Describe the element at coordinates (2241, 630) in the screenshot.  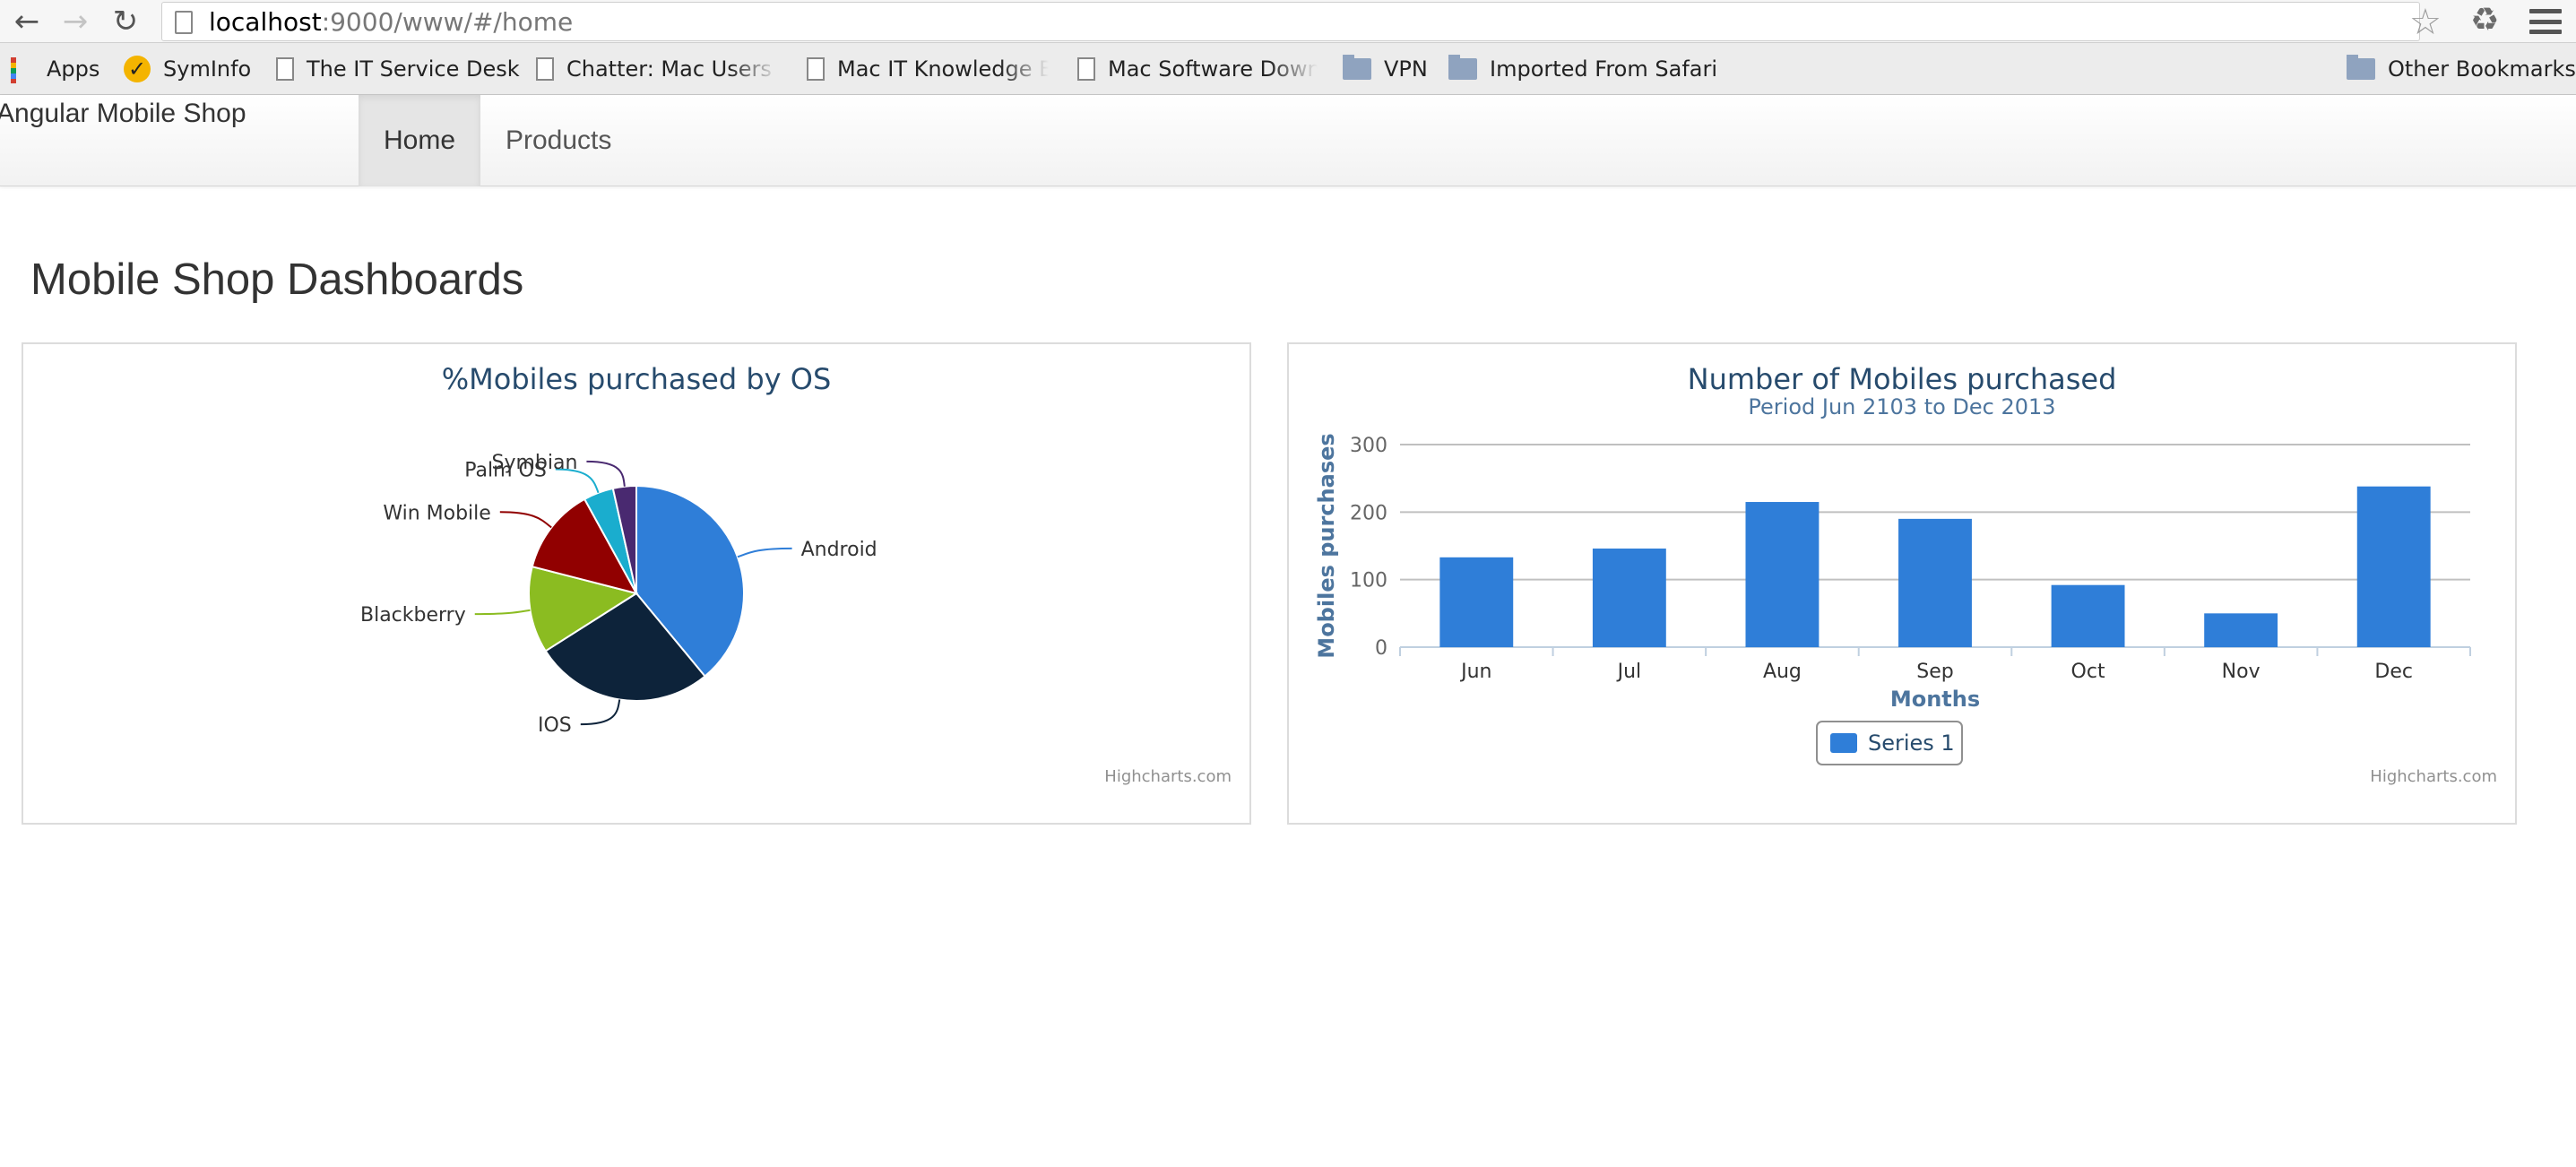
I see `bar-nov` at that location.